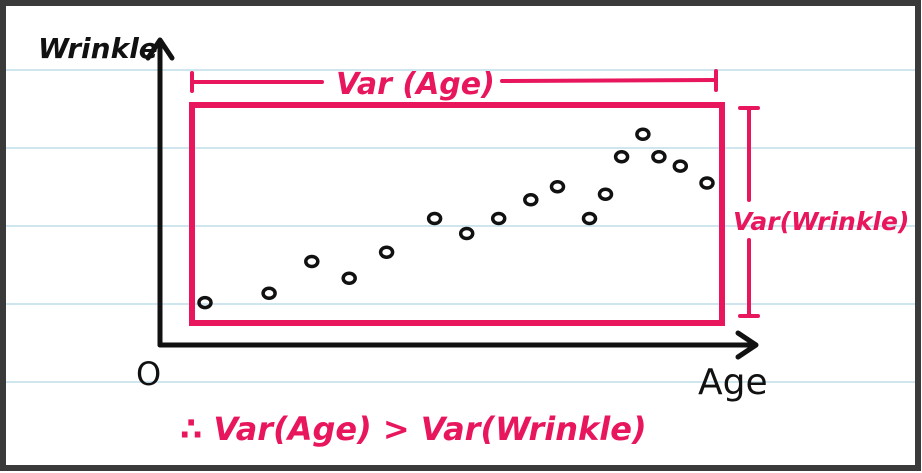  Describe the element at coordinates (413, 429) in the screenshot. I see `conclusion-text: ∴ Var(Age) > Var(Wrinkle)` at that location.